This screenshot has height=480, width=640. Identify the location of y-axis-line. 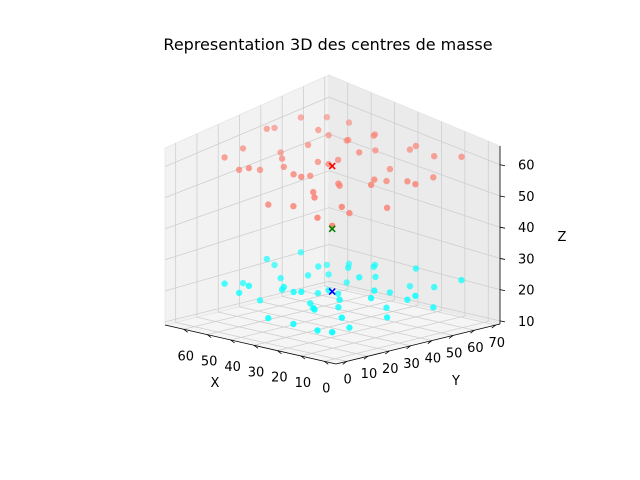
(418, 344).